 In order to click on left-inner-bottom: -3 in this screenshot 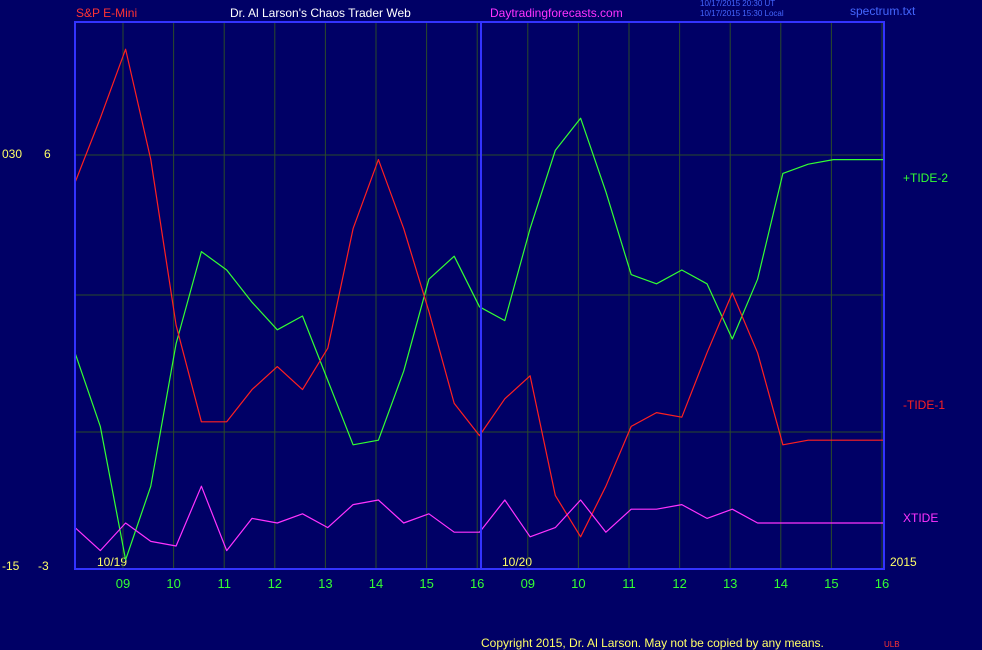, I will do `click(43, 566)`.